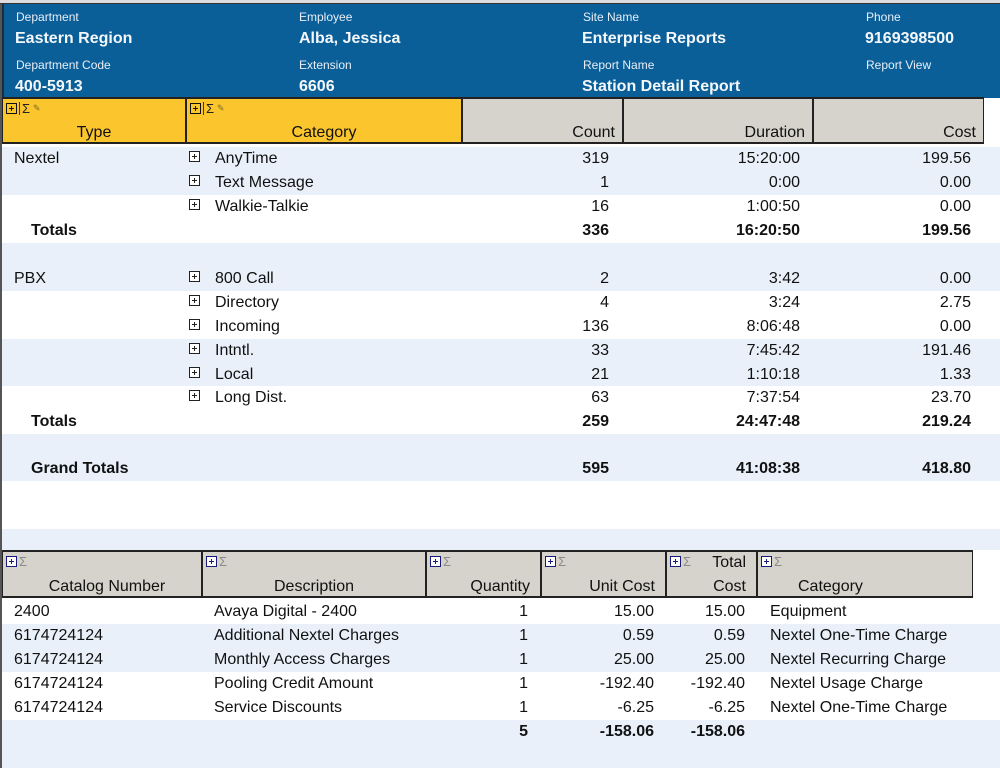  What do you see at coordinates (317, 86) in the screenshot?
I see `extension-value: 6606` at bounding box center [317, 86].